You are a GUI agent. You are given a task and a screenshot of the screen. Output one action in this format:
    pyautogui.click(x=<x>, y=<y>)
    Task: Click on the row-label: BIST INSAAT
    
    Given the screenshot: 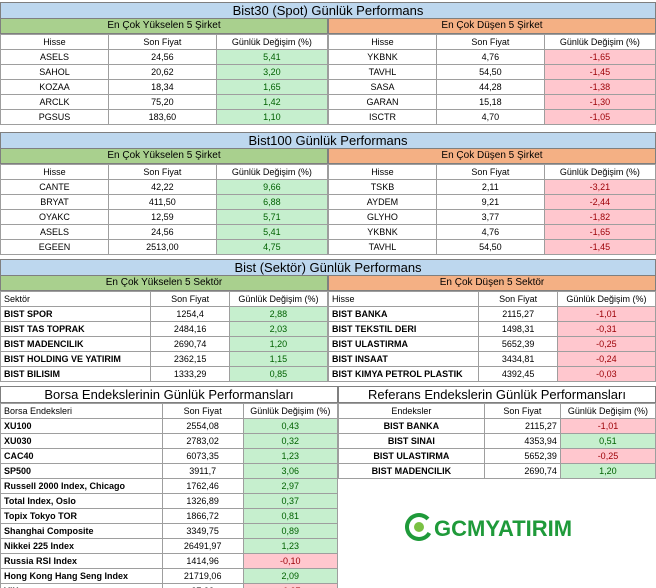 What is the action you would take?
    pyautogui.click(x=403, y=359)
    